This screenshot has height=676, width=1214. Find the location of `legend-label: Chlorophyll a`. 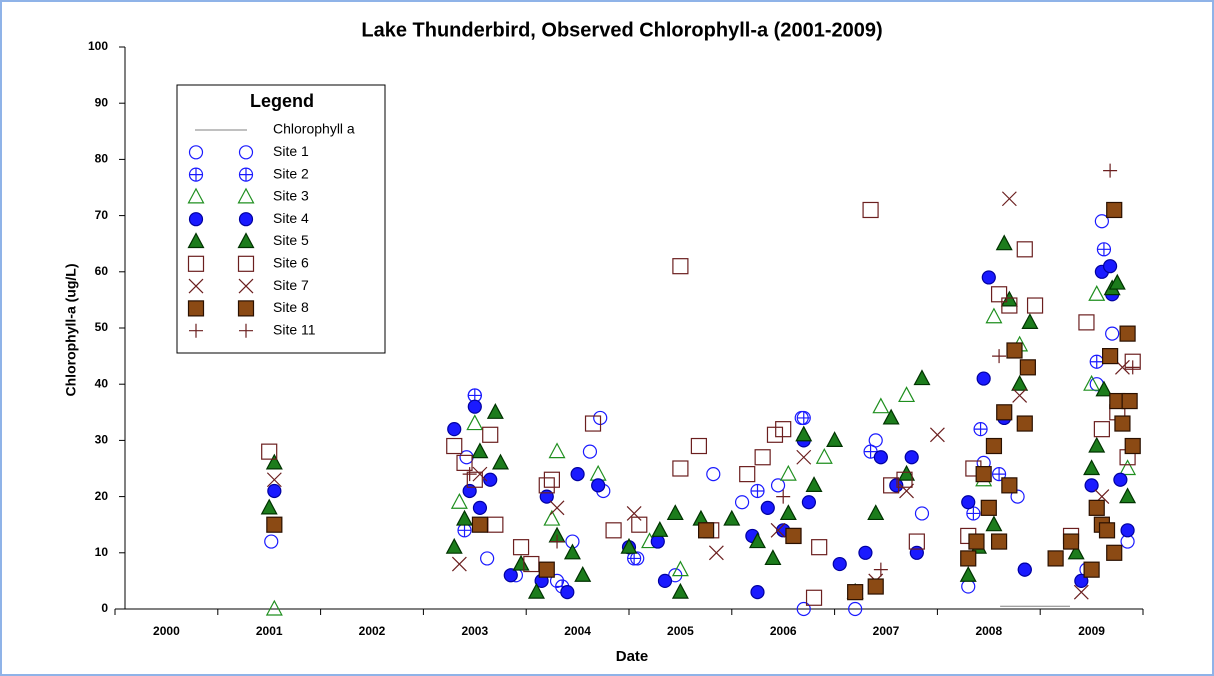

legend-label: Chlorophyll a is located at coordinates (314, 129).